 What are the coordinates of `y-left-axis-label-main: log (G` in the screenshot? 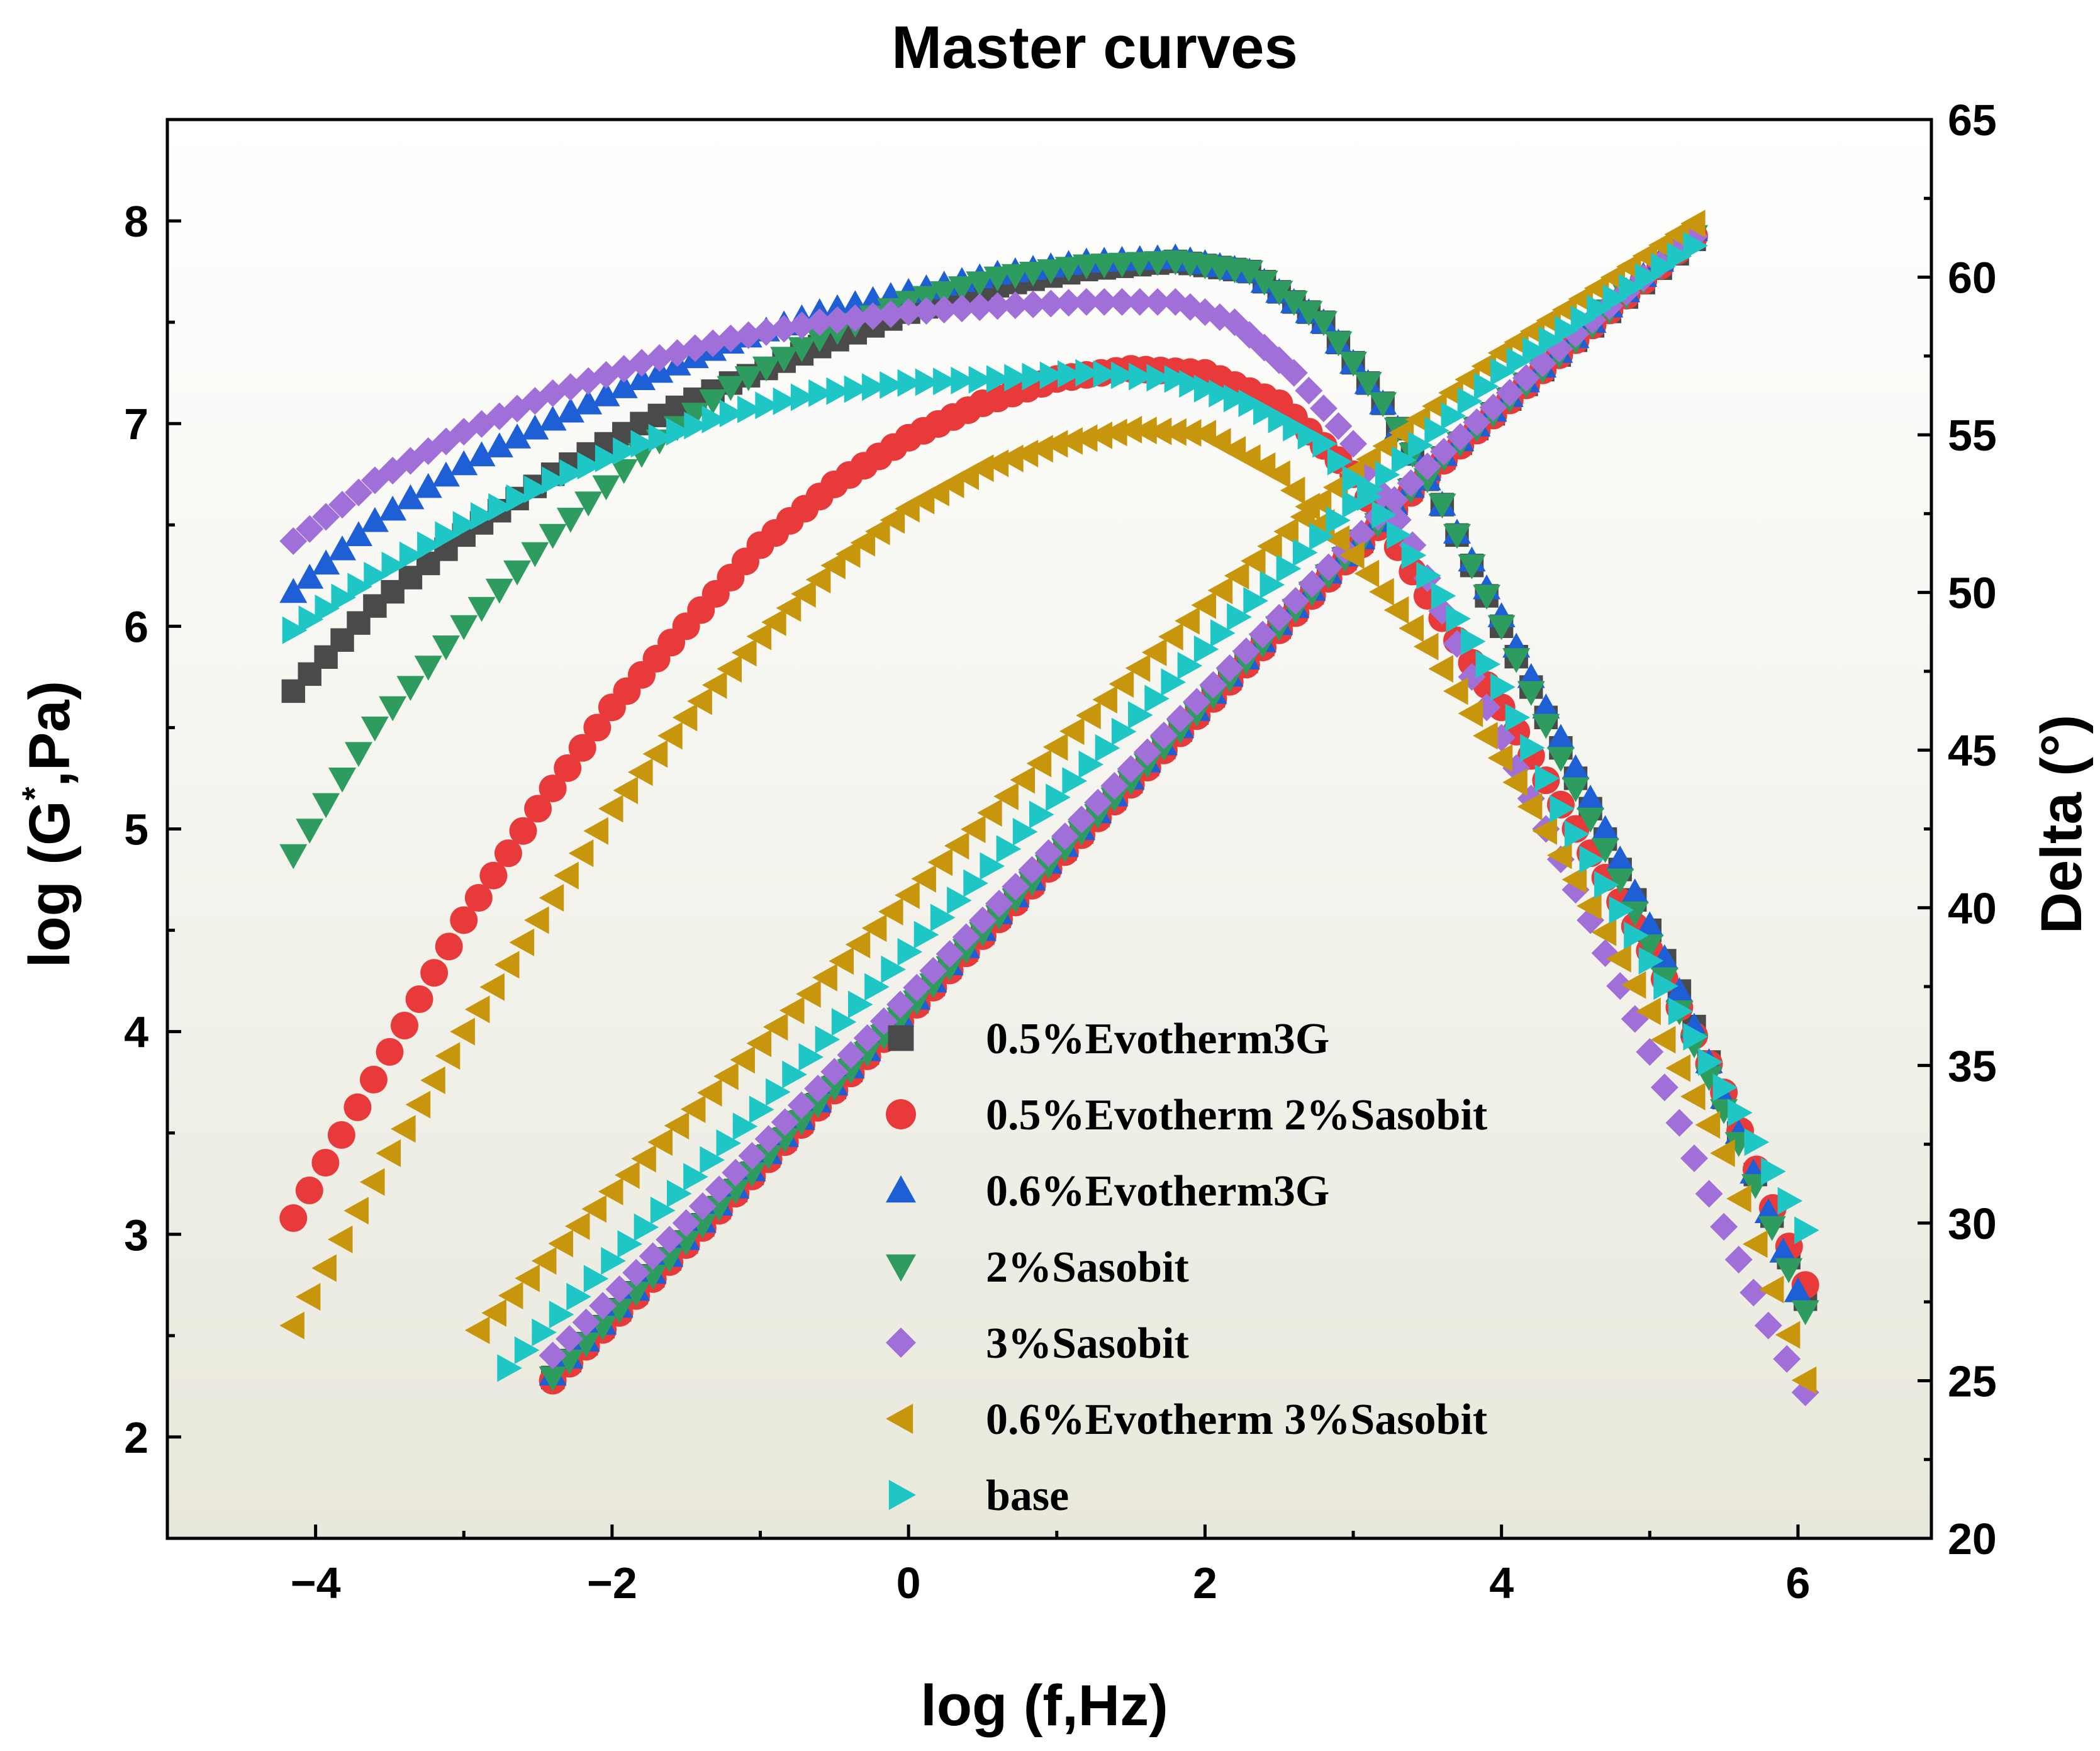 It's located at (50, 884).